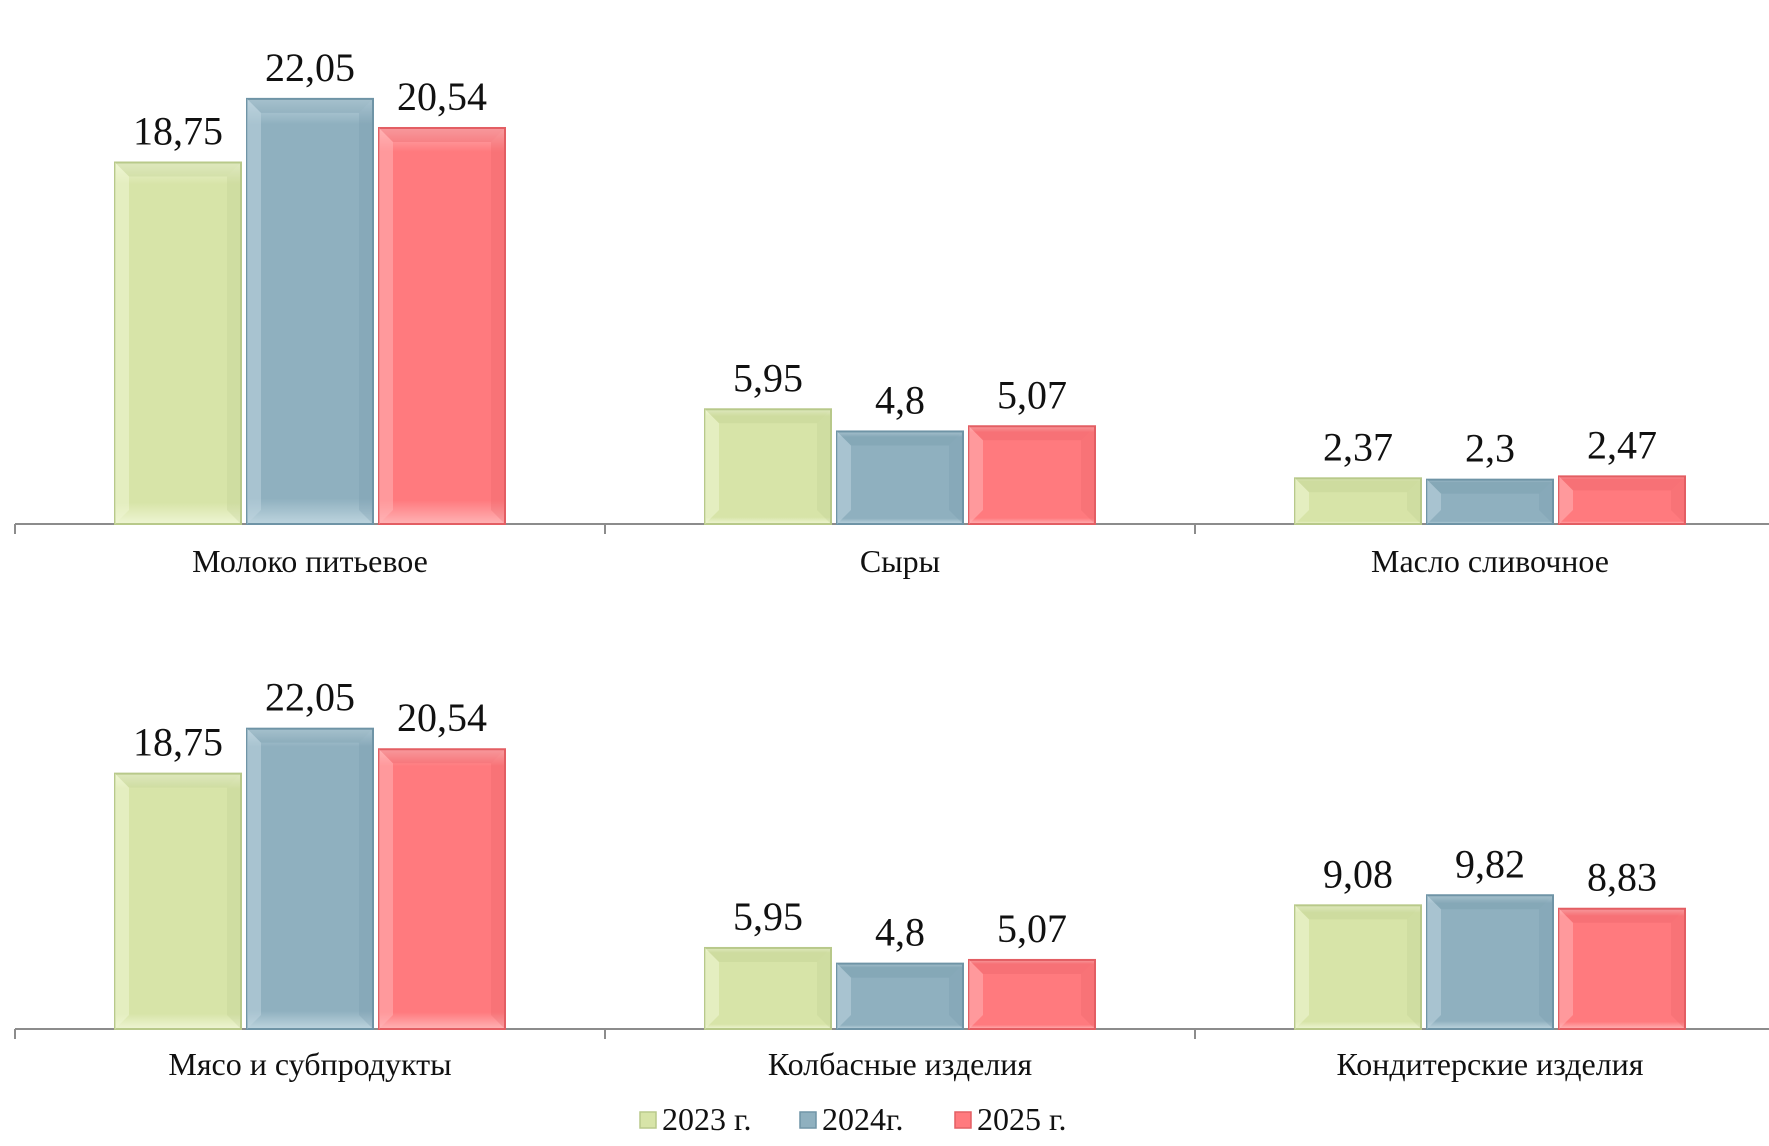 This screenshot has height=1146, width=1769. Describe the element at coordinates (1622, 444) in the screenshot. I see `data-label: 2,47` at that location.